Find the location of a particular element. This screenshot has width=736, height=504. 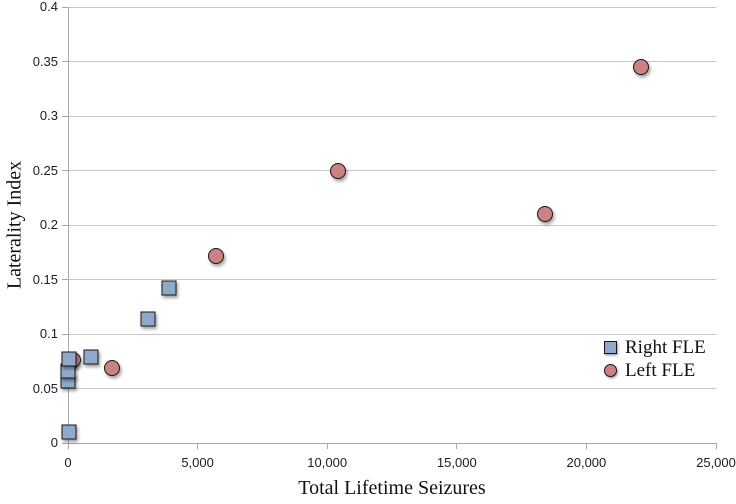

legend-item-left-fle: Left FLE is located at coordinates (655, 370).